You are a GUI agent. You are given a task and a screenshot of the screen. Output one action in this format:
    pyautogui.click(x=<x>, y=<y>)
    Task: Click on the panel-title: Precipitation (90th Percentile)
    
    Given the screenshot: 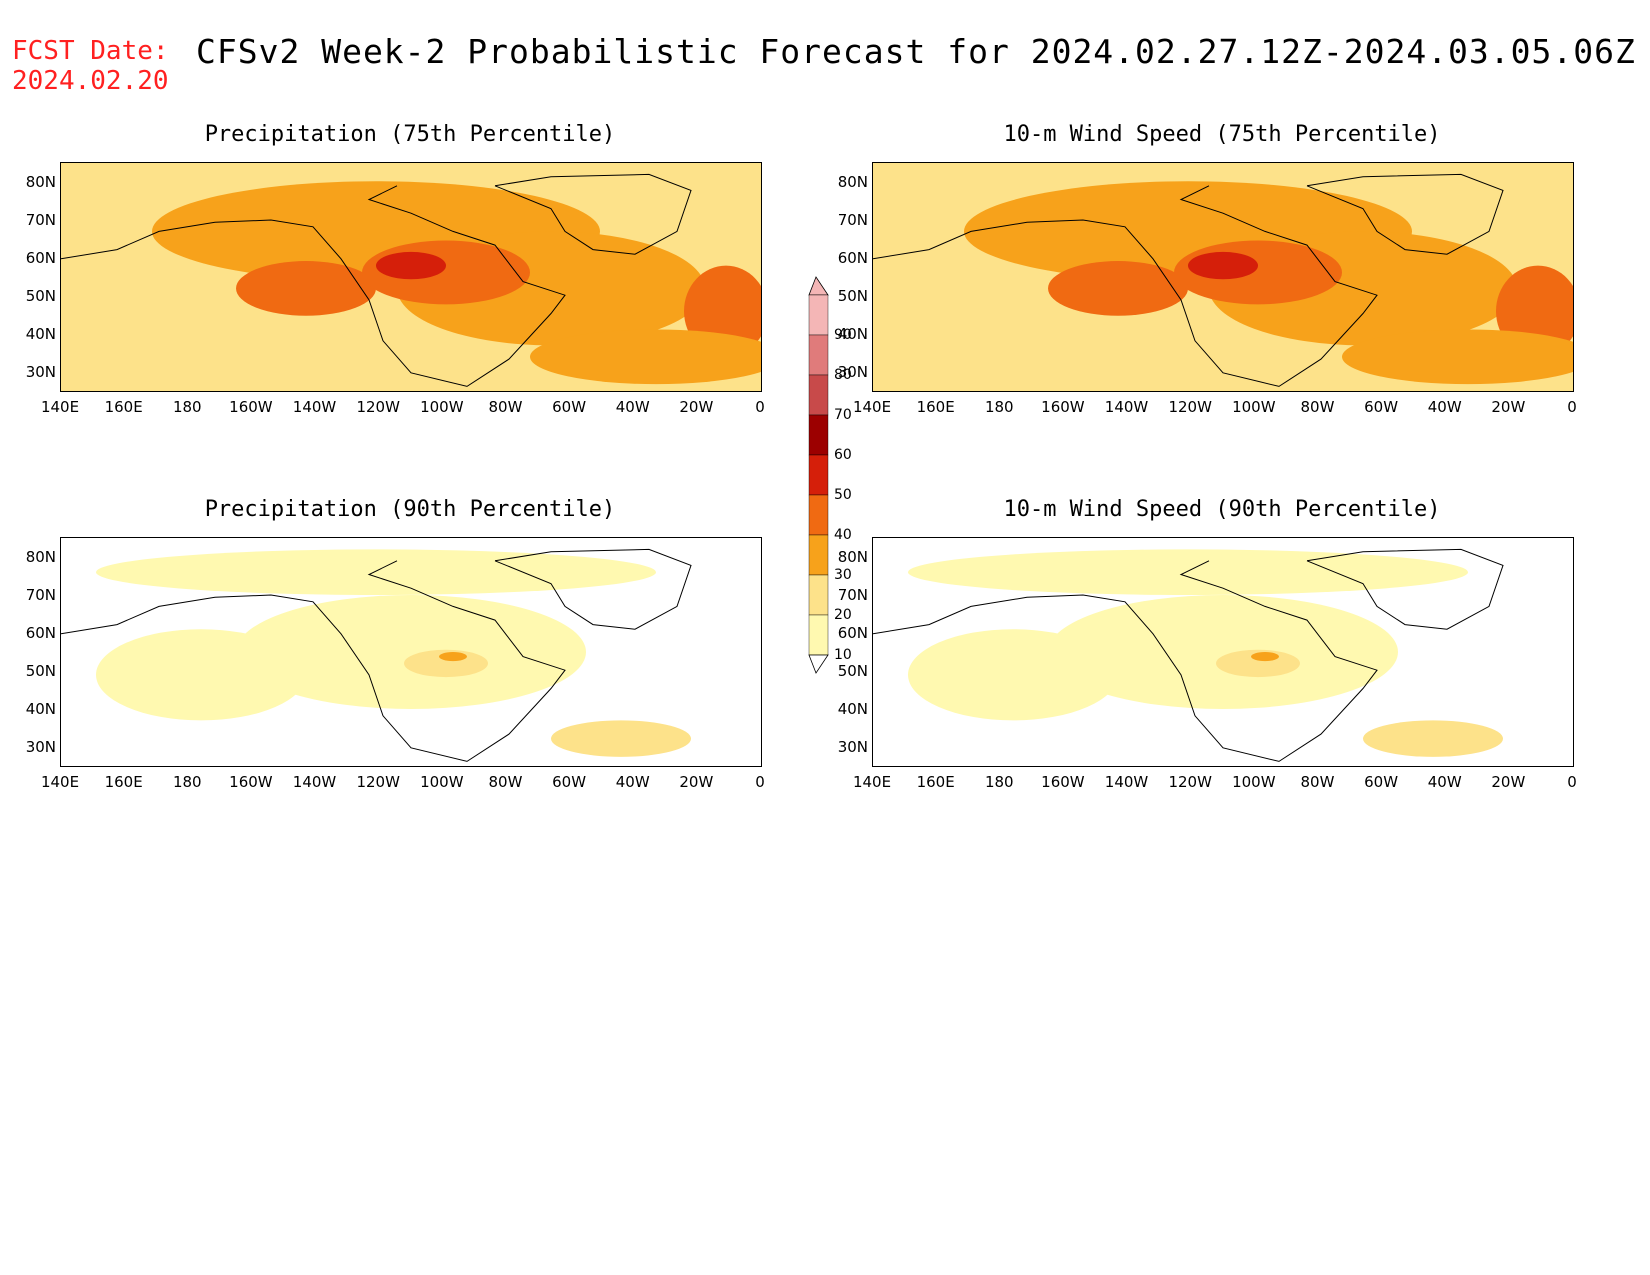 What is the action you would take?
    pyautogui.click(x=410, y=509)
    